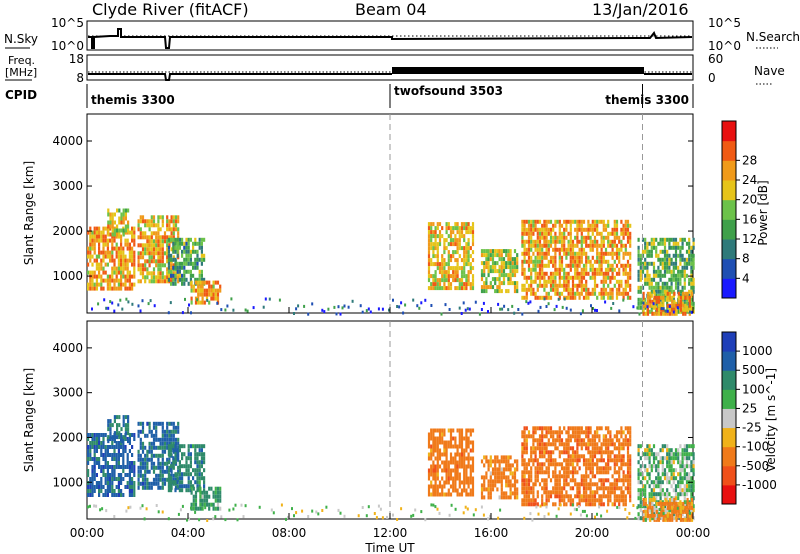 This screenshot has width=800, height=554. What do you see at coordinates (729, 456) in the screenshot?
I see `colorbar-swatch` at bounding box center [729, 456].